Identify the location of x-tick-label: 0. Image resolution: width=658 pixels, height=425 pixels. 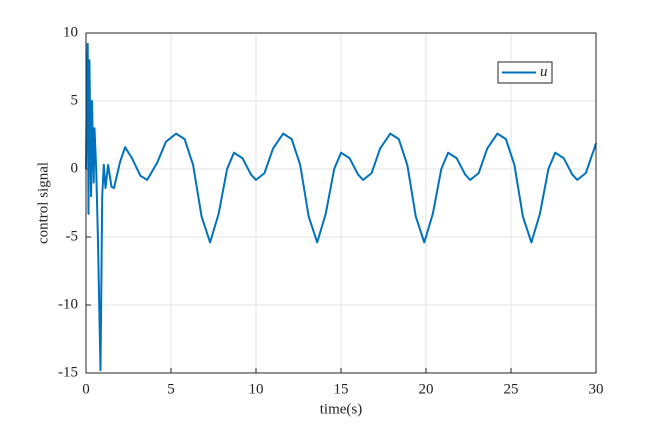
(86, 389).